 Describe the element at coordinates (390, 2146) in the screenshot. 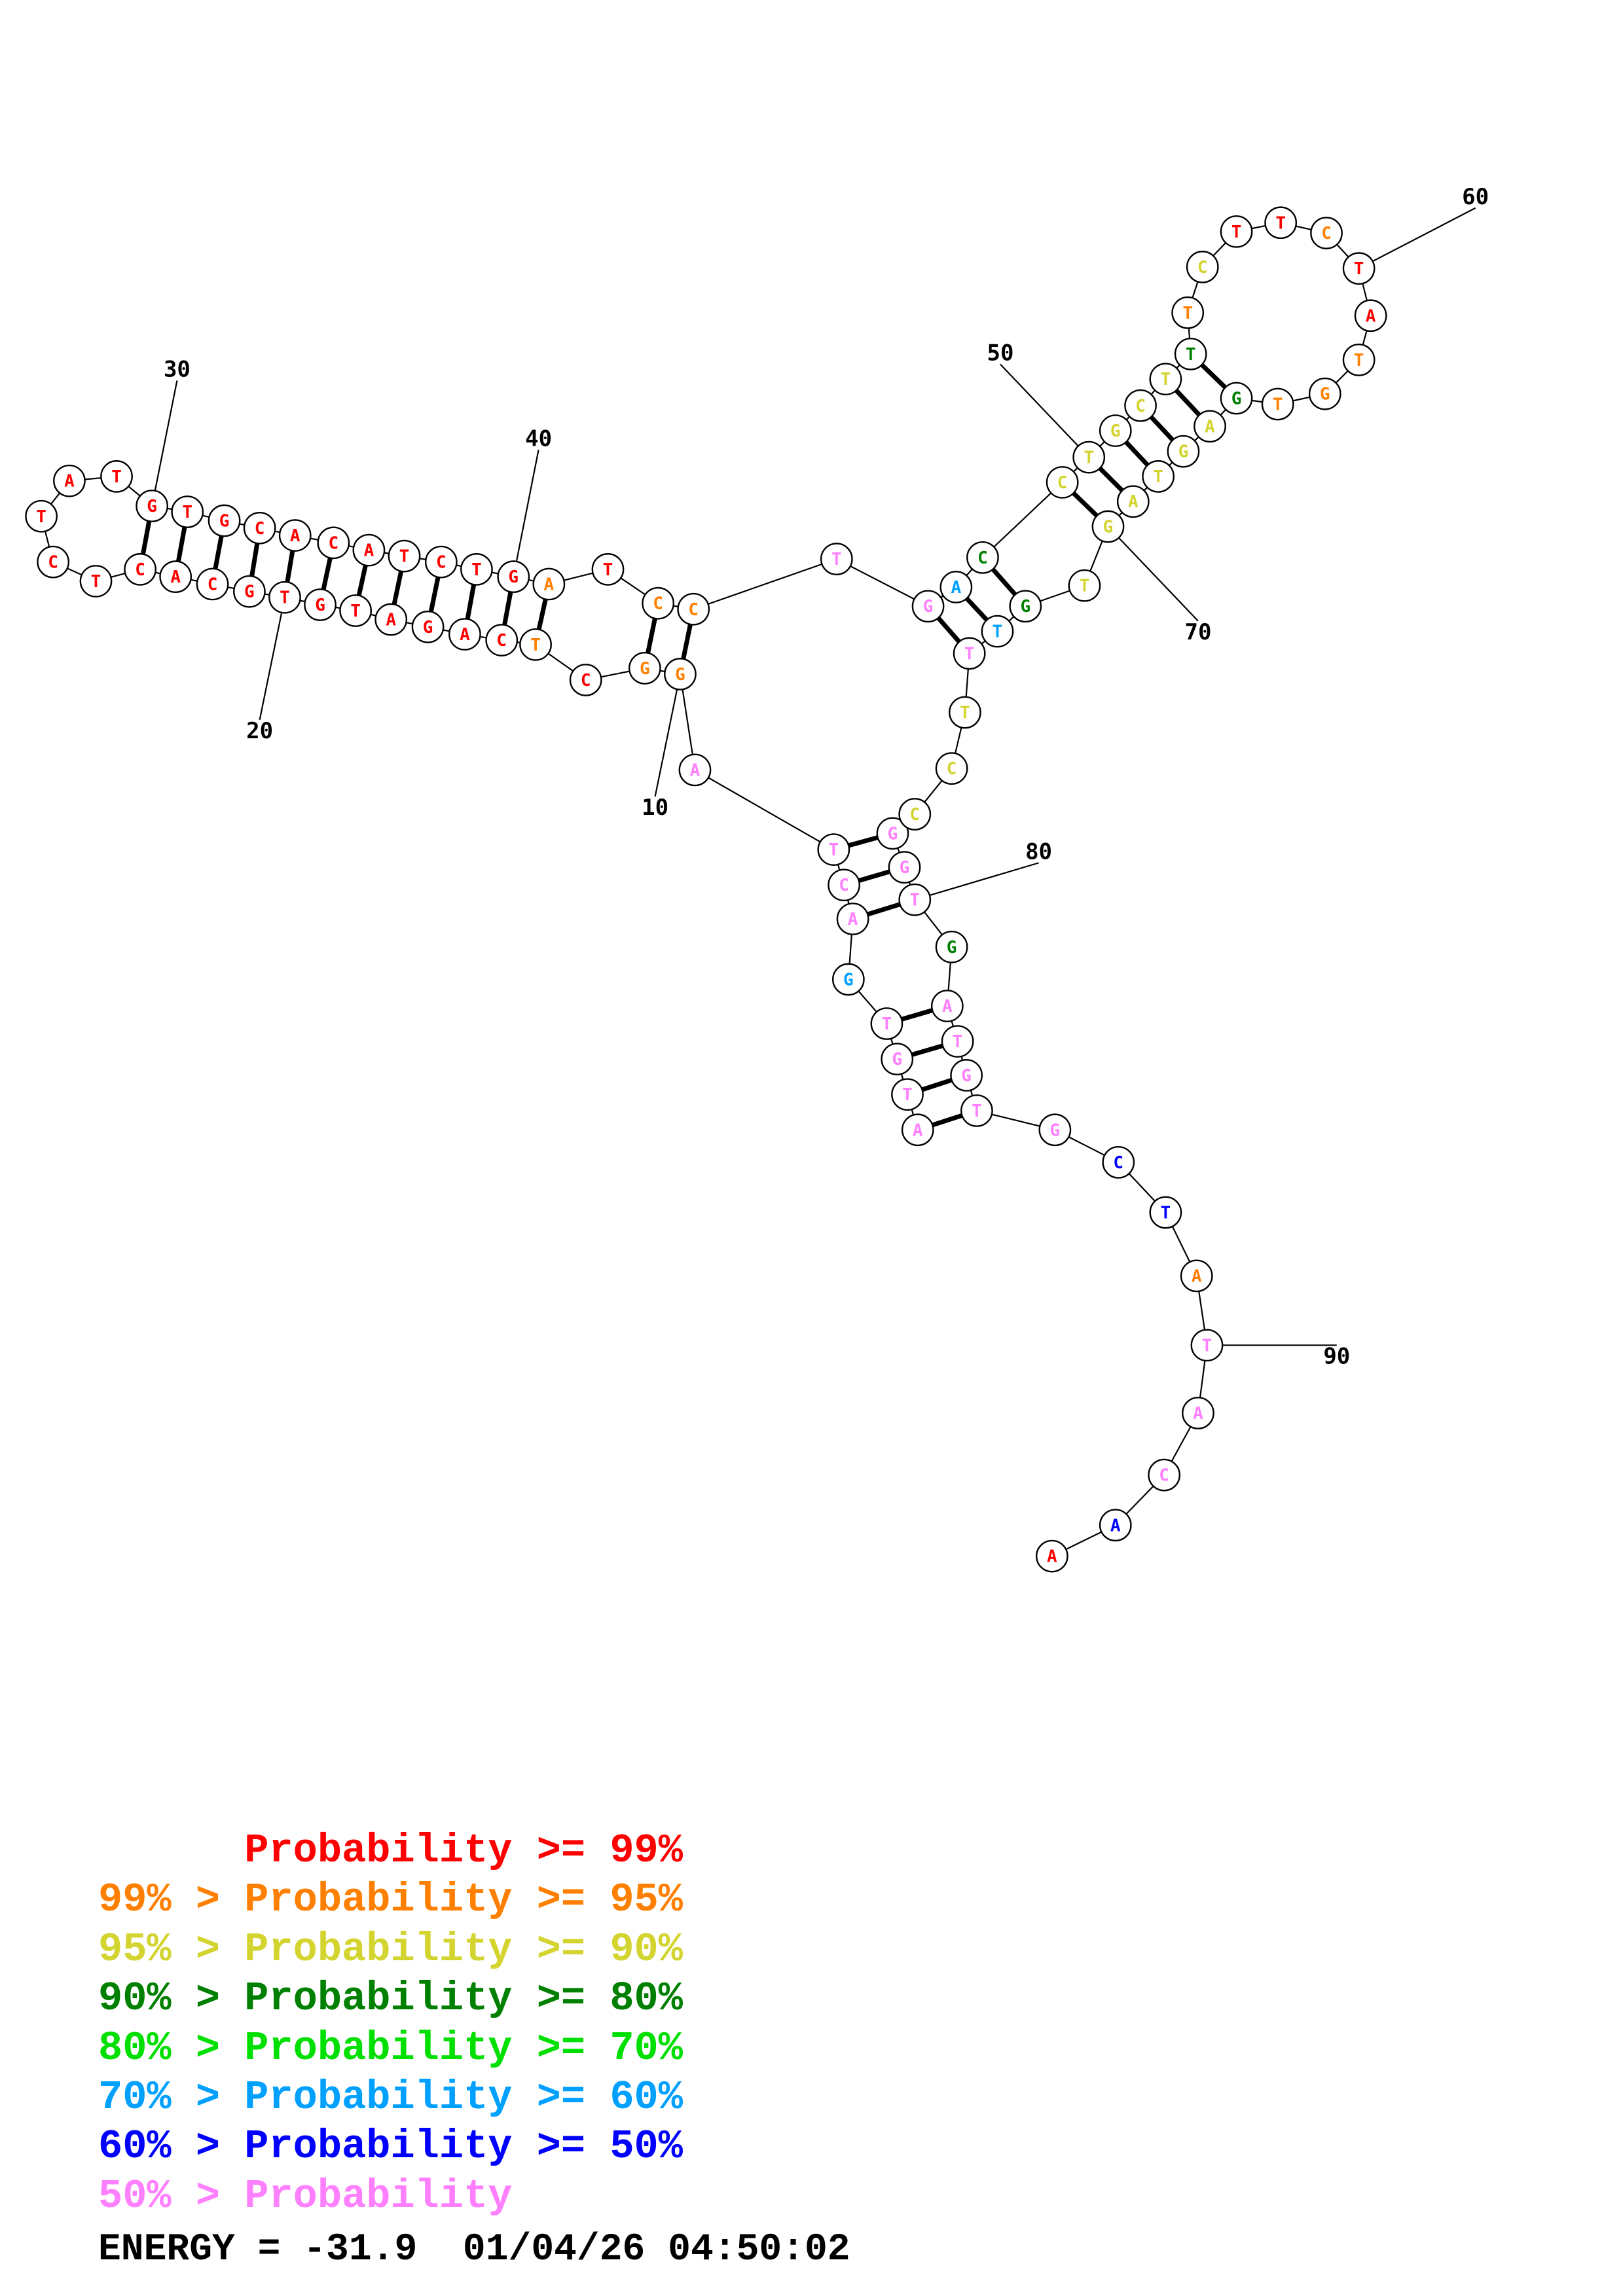

I see `legend-entry: 60% > Probability >= 50%` at that location.